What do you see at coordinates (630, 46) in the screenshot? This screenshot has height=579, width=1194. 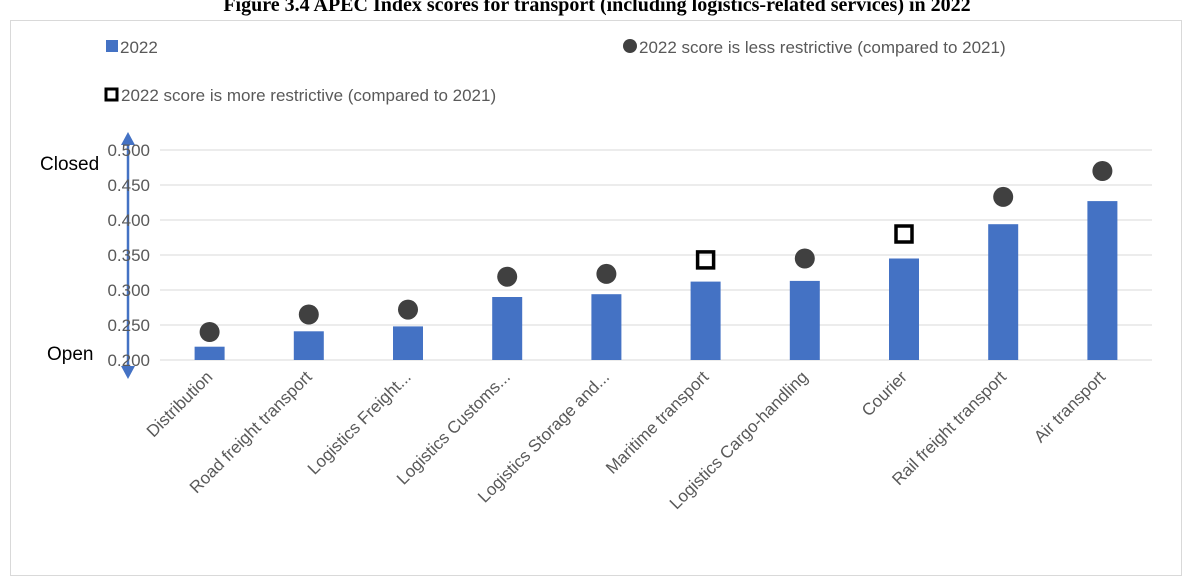 I see `legend-circle-swatch` at bounding box center [630, 46].